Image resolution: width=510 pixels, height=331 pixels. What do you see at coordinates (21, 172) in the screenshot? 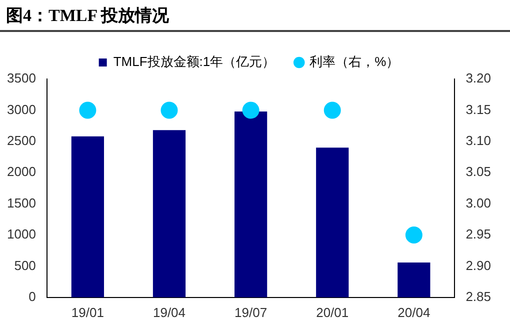
I see `y-tick-label: 2000` at bounding box center [21, 172].